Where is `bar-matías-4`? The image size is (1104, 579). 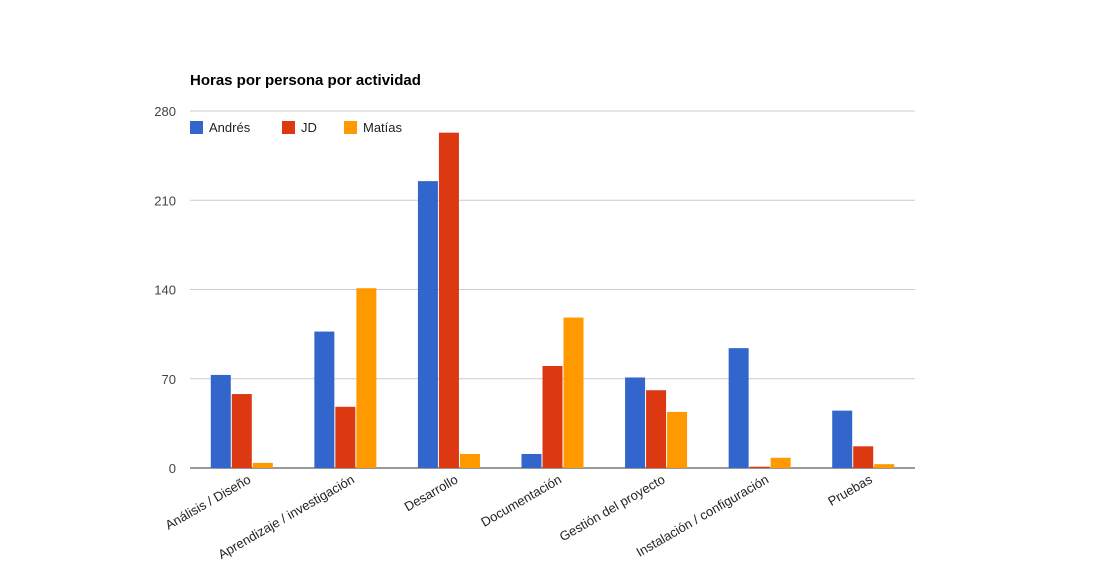
bar-matías-4 is located at coordinates (677, 439).